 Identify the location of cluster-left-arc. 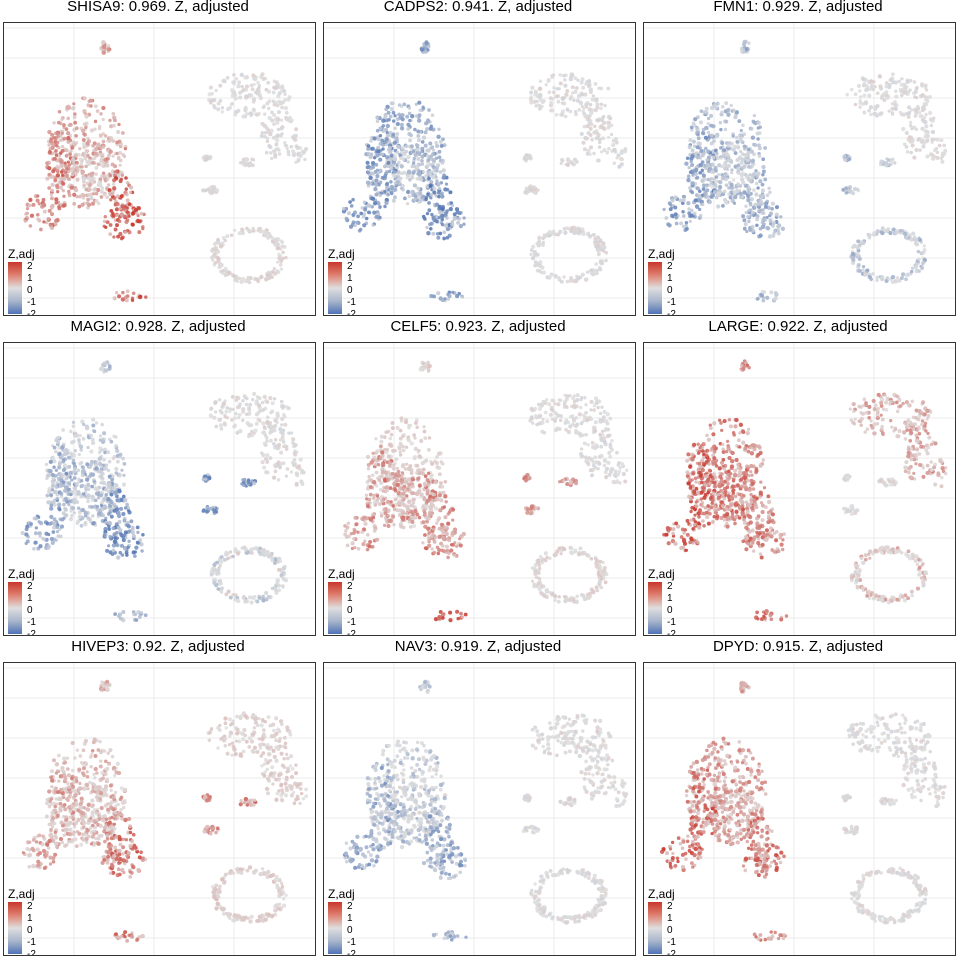
(61, 488).